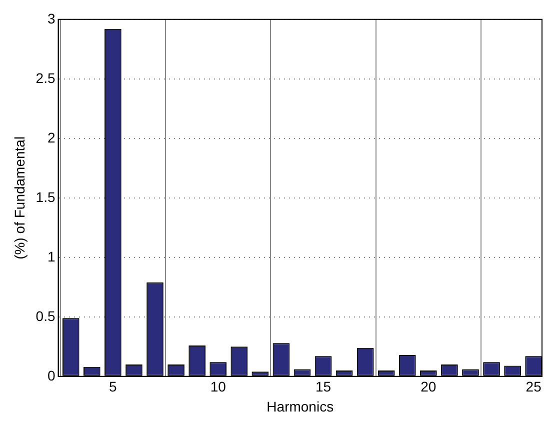 This screenshot has width=552, height=424. What do you see at coordinates (51, 375) in the screenshot?
I see `y-tick-label: 0` at bounding box center [51, 375].